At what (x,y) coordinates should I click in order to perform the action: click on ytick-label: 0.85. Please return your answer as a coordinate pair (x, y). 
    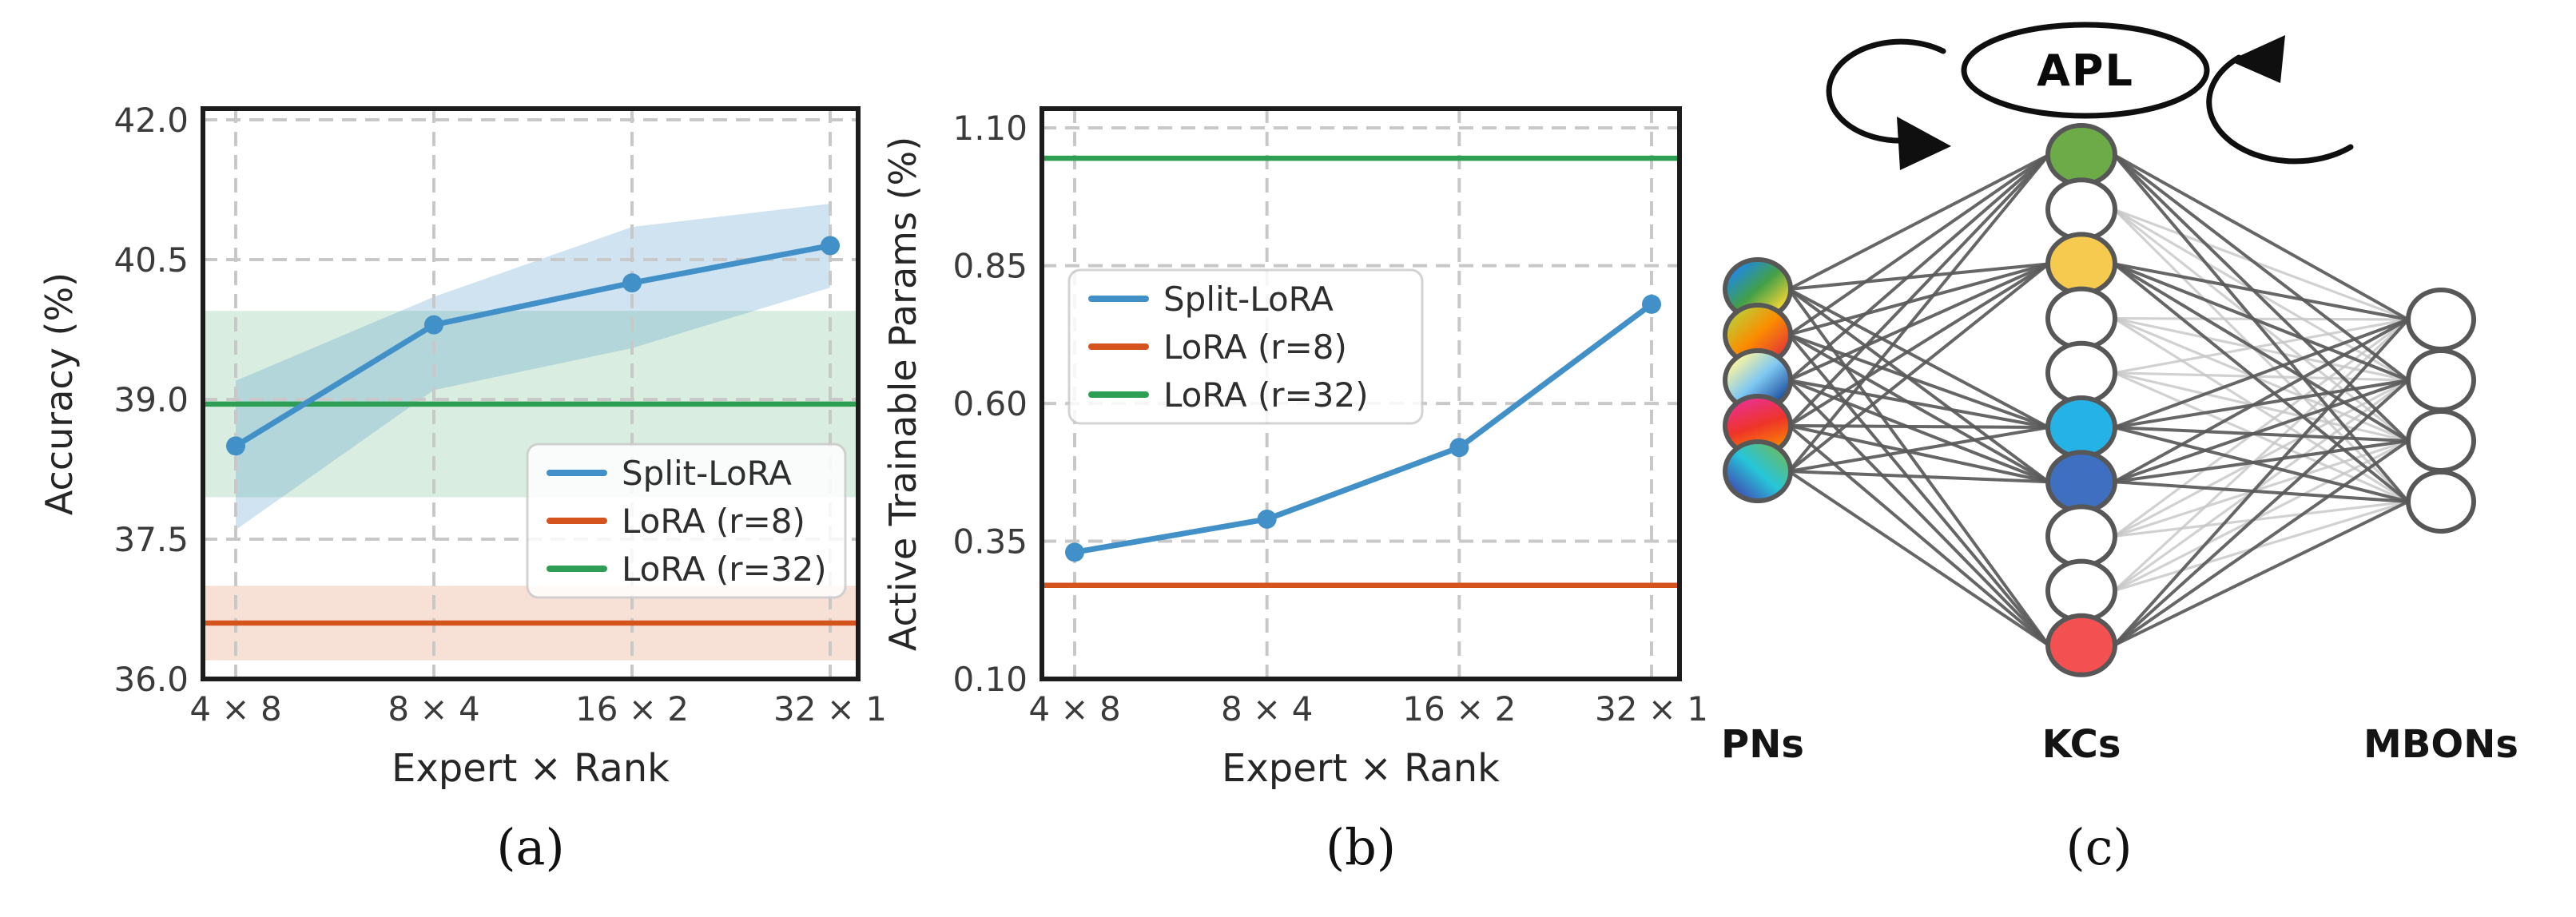
    Looking at the image, I should click on (990, 267).